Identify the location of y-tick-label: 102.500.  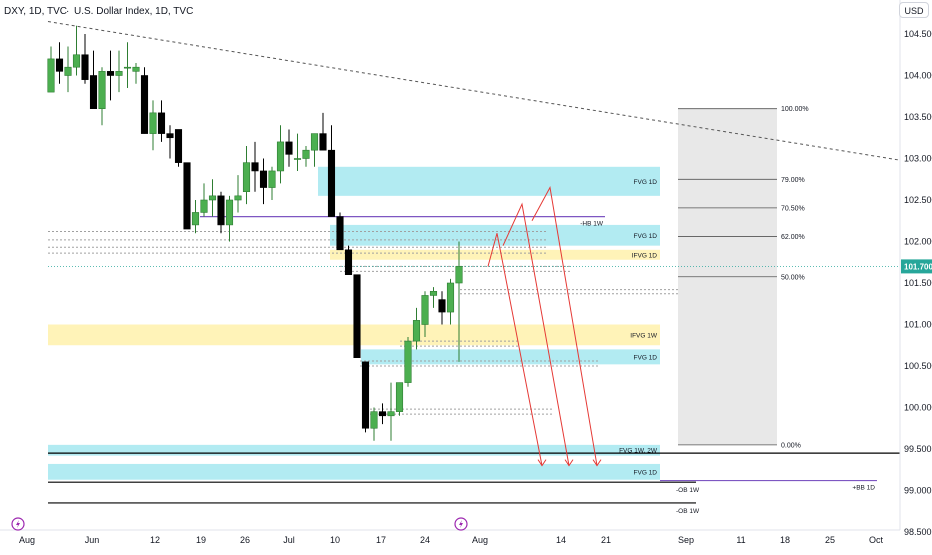
(918, 200).